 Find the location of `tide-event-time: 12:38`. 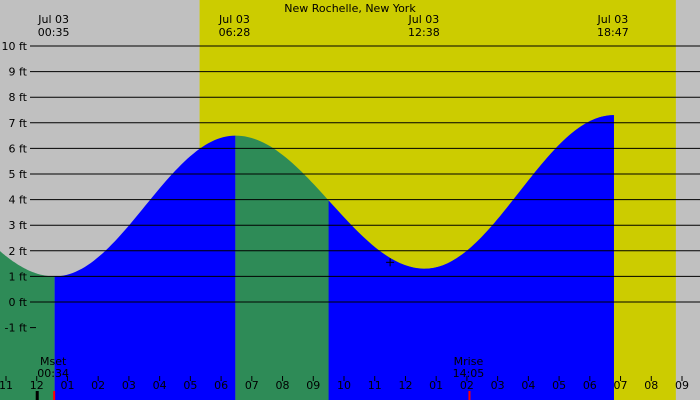

tide-event-time: 12:38 is located at coordinates (424, 32).